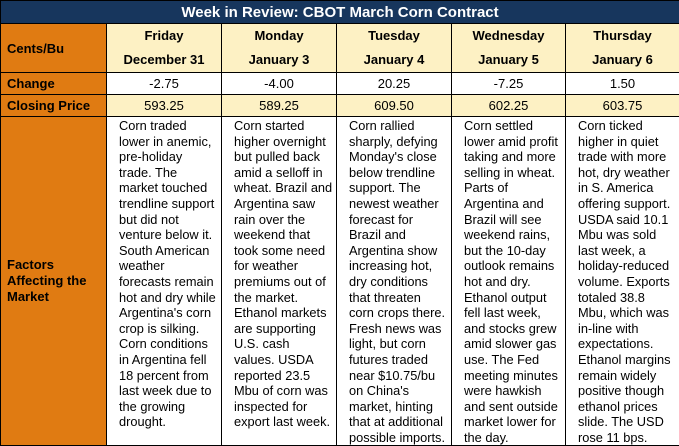 The height and width of the screenshot is (446, 679). Describe the element at coordinates (279, 84) in the screenshot. I see `change-value: -4.00` at that location.